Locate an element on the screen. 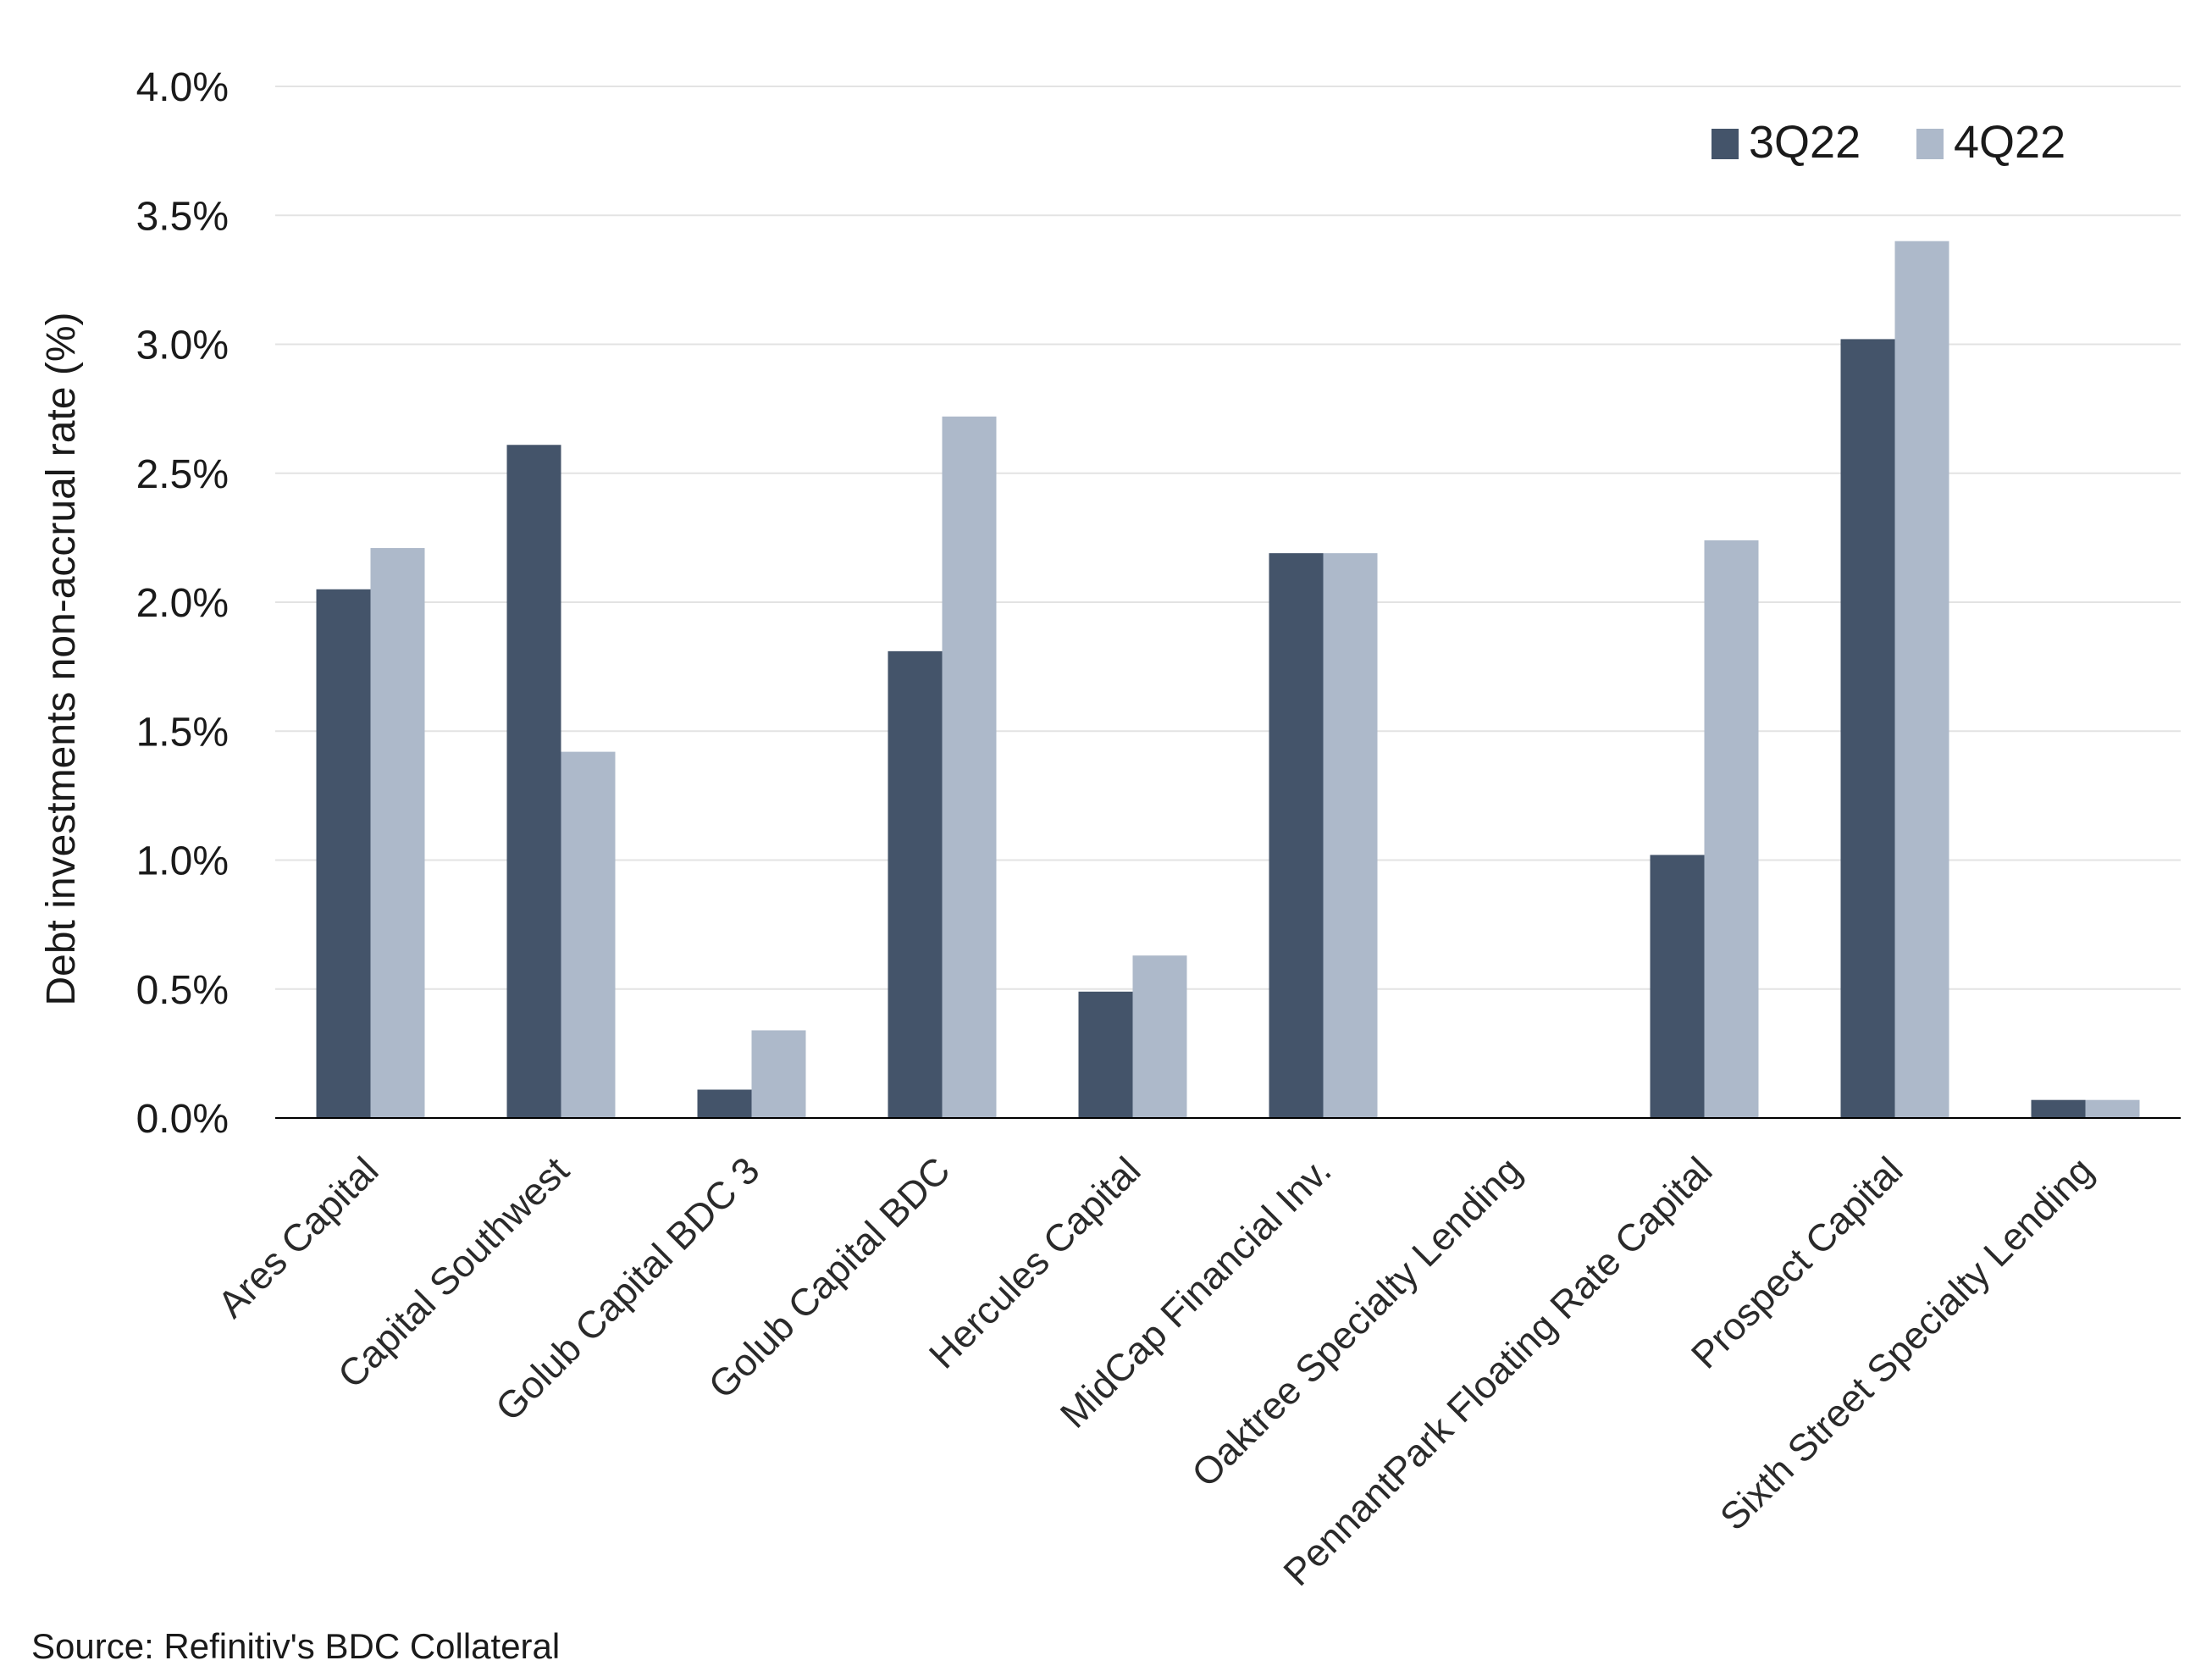 This screenshot has width=2212, height=1677. legend-swatch-3q22 is located at coordinates (1725, 144).